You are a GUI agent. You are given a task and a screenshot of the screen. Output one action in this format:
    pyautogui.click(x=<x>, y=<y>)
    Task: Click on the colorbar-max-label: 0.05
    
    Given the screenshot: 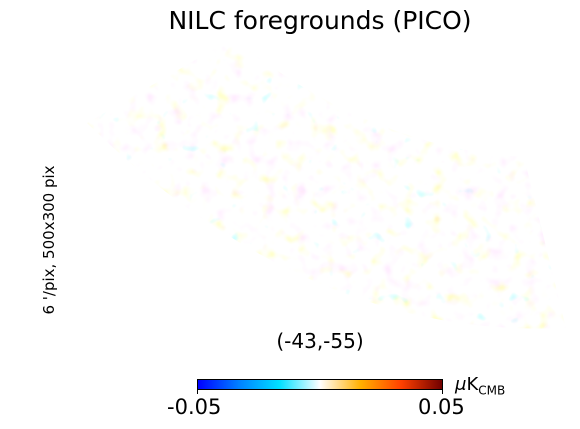 What is the action you would take?
    pyautogui.click(x=441, y=407)
    